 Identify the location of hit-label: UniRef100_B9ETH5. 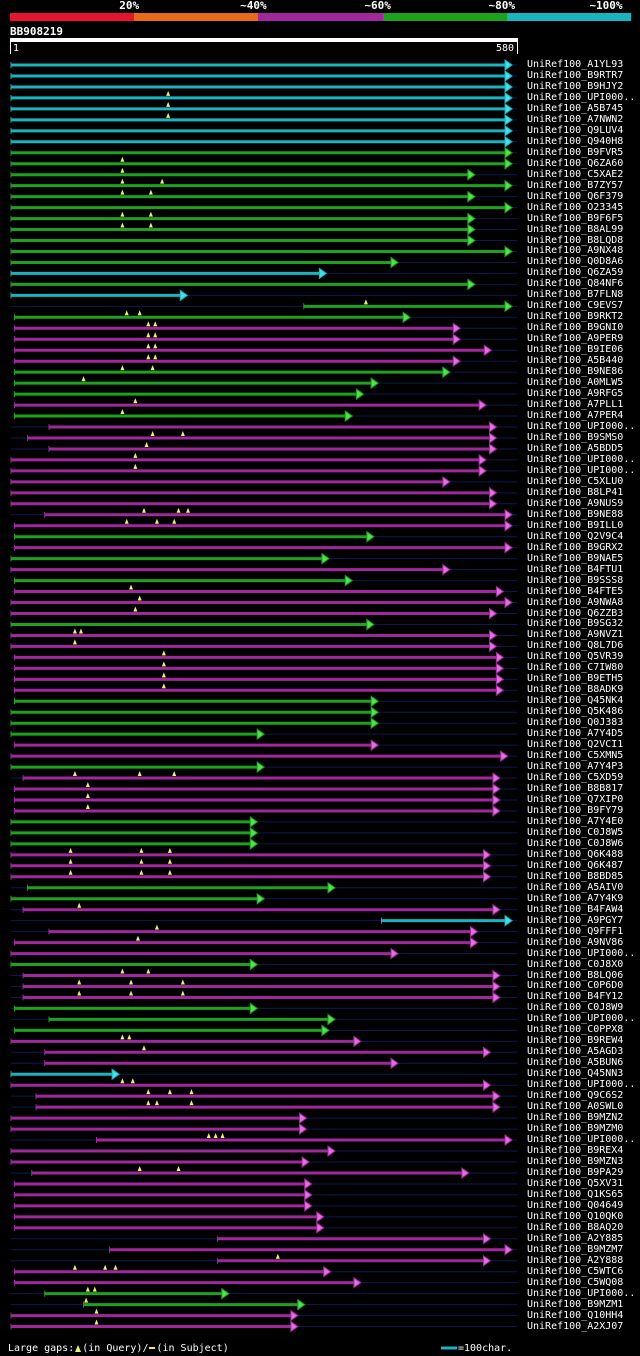
(575, 679).